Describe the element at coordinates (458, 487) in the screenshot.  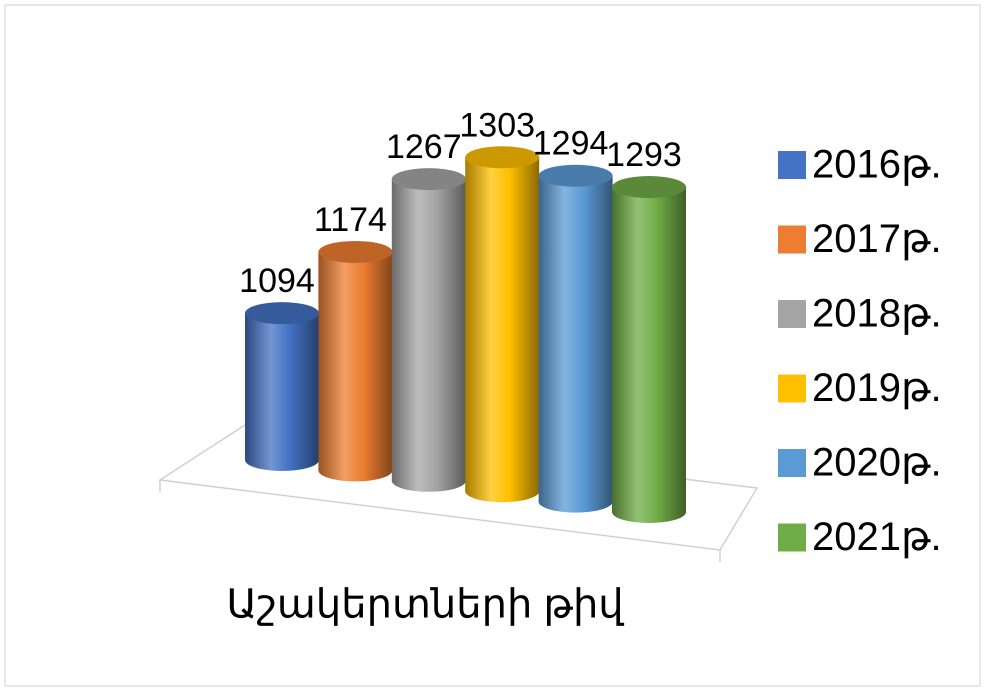
I see `floor` at that location.